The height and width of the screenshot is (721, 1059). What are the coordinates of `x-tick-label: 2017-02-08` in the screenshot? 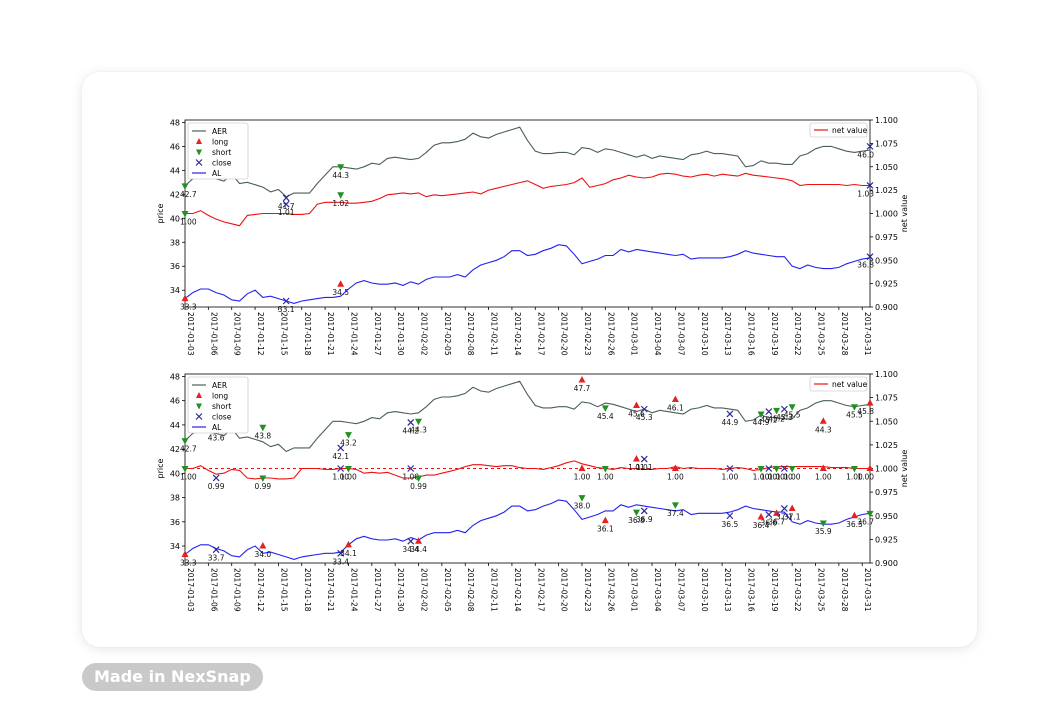 It's located at (470, 590).